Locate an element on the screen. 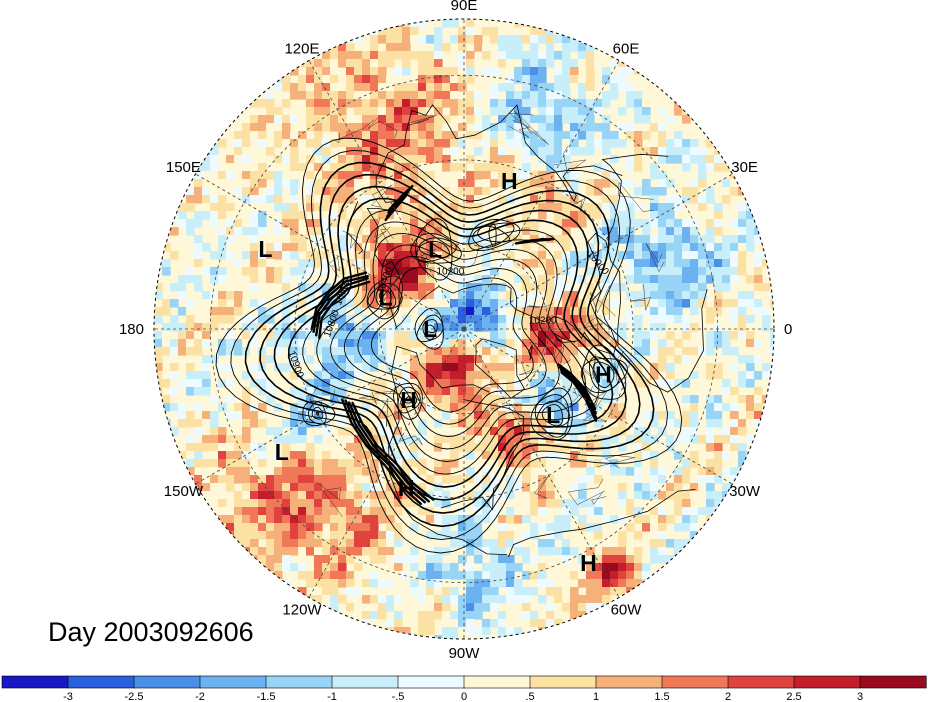 Image resolution: width=928 pixels, height=702 pixels. lon-label-30e: 30E is located at coordinates (744, 167).